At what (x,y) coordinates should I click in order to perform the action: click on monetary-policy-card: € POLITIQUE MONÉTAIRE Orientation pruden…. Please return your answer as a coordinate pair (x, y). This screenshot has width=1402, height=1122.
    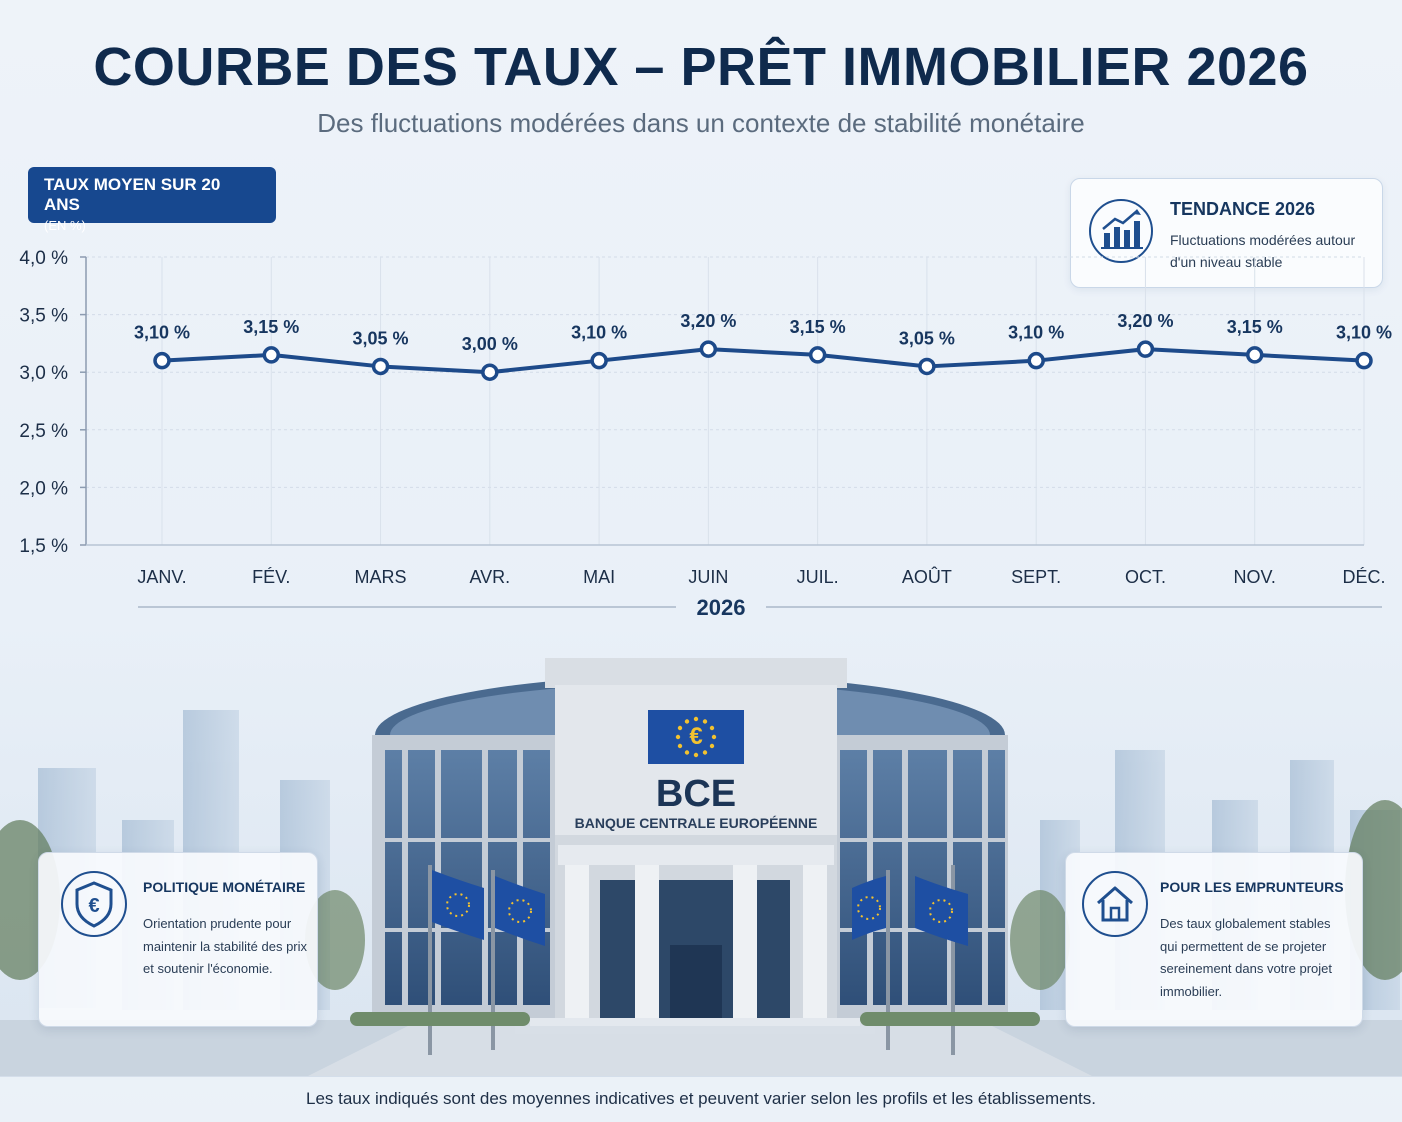
    Looking at the image, I should click on (178, 939).